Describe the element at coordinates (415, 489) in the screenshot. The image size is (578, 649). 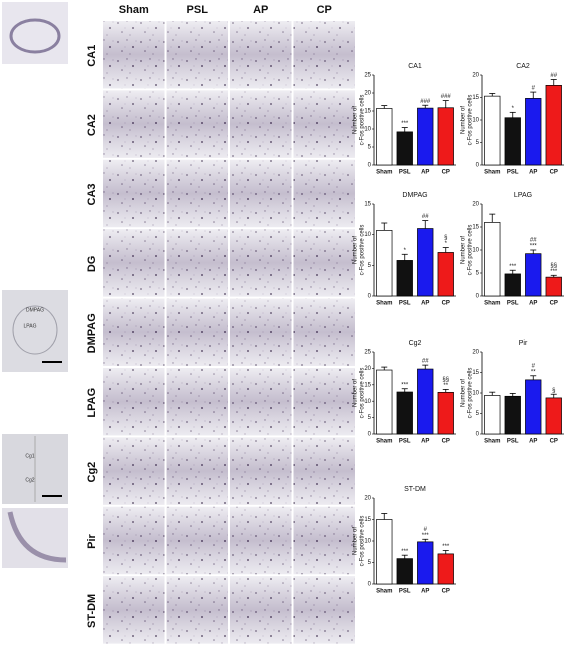
I see `chart-title: ST-DM` at that location.